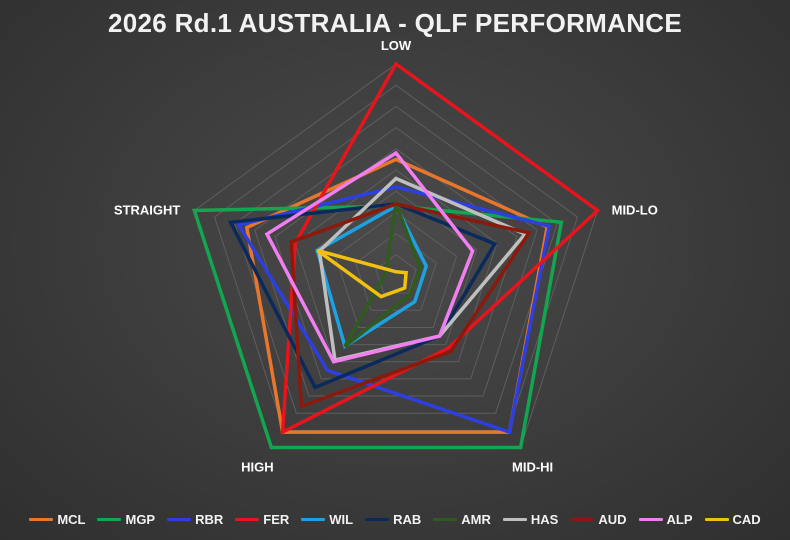 The height and width of the screenshot is (540, 790). I want to click on legend-item-has: HAS, so click(530, 519).